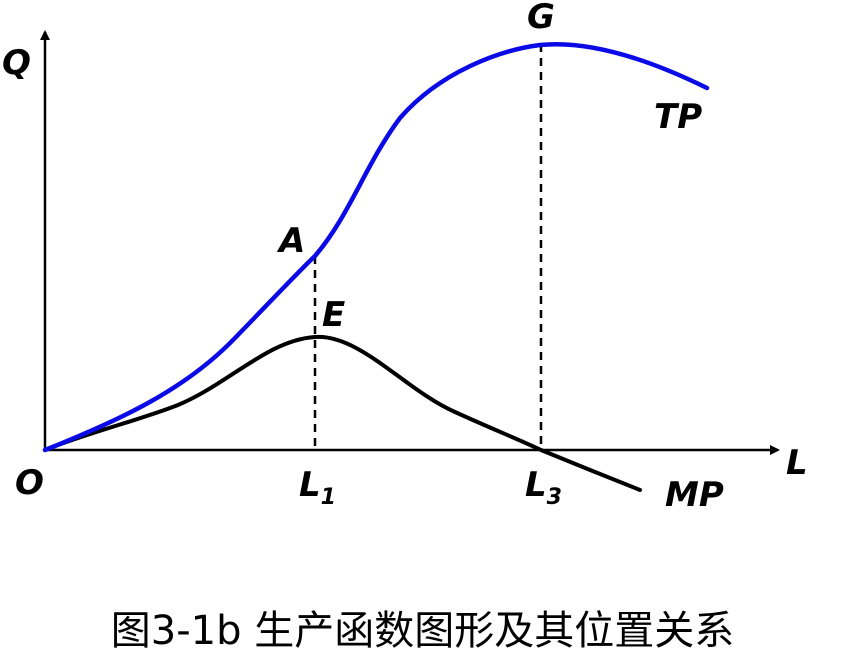 This screenshot has width=845, height=659. What do you see at coordinates (543, 487) in the screenshot?
I see `tick-l3-label: L3` at bounding box center [543, 487].